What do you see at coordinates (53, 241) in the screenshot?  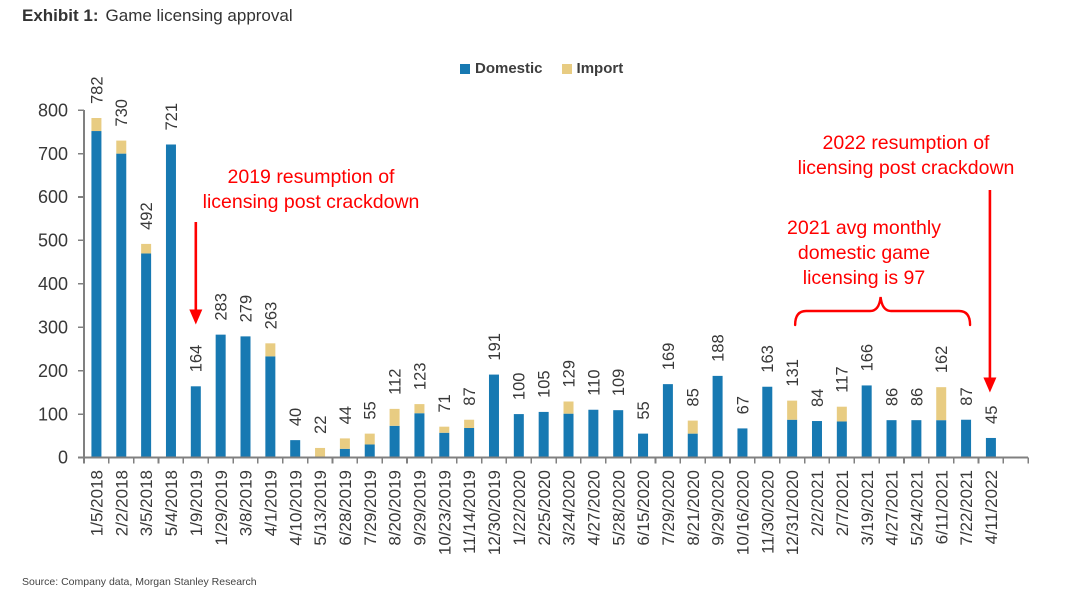 I see `ytick-500: 500` at bounding box center [53, 241].